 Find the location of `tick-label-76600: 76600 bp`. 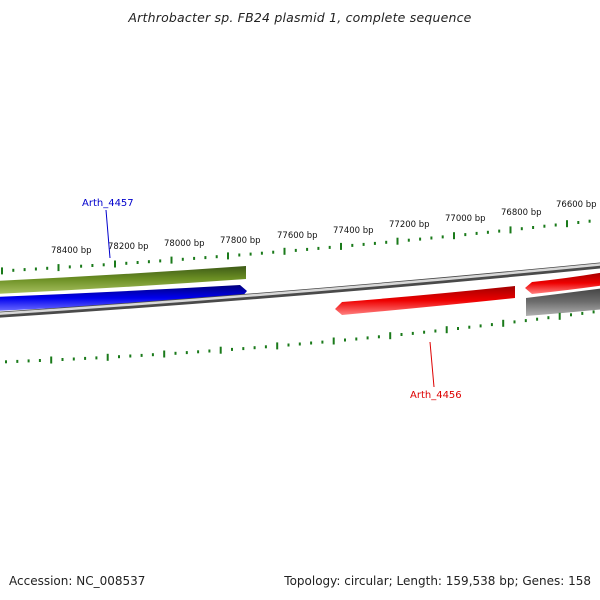

tick-label-76600: 76600 bp is located at coordinates (576, 205).